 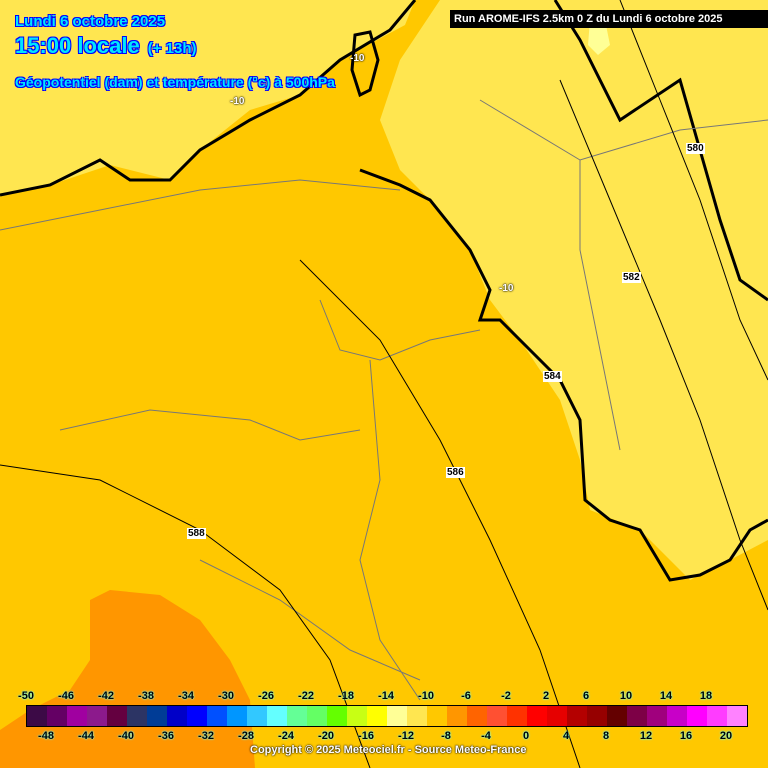 I want to click on geopotential-label: 580, so click(x=695, y=148).